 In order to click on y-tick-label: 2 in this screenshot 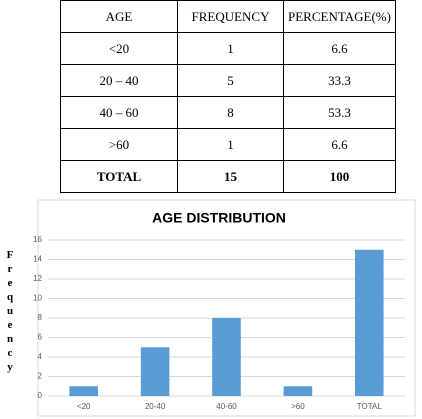, I will do `click(40, 376)`.